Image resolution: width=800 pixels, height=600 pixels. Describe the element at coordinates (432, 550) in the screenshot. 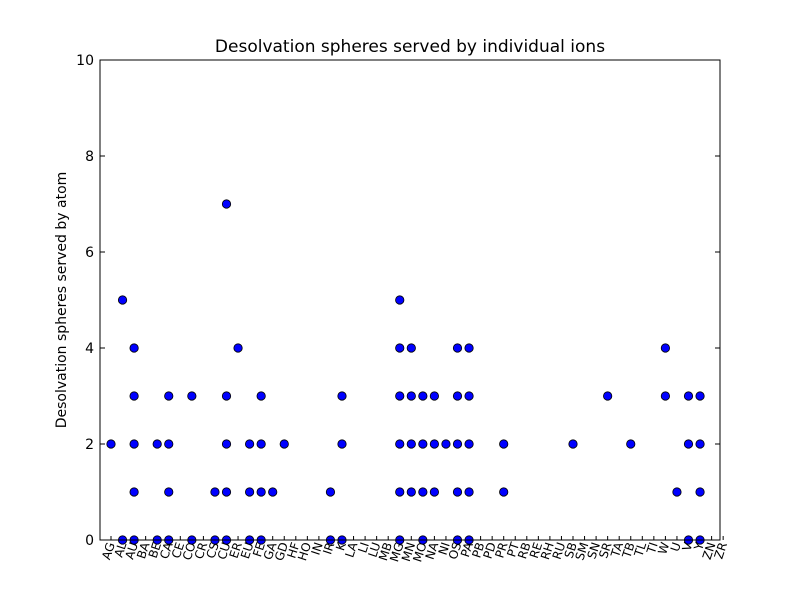

I see `x-tick-label: NA` at that location.